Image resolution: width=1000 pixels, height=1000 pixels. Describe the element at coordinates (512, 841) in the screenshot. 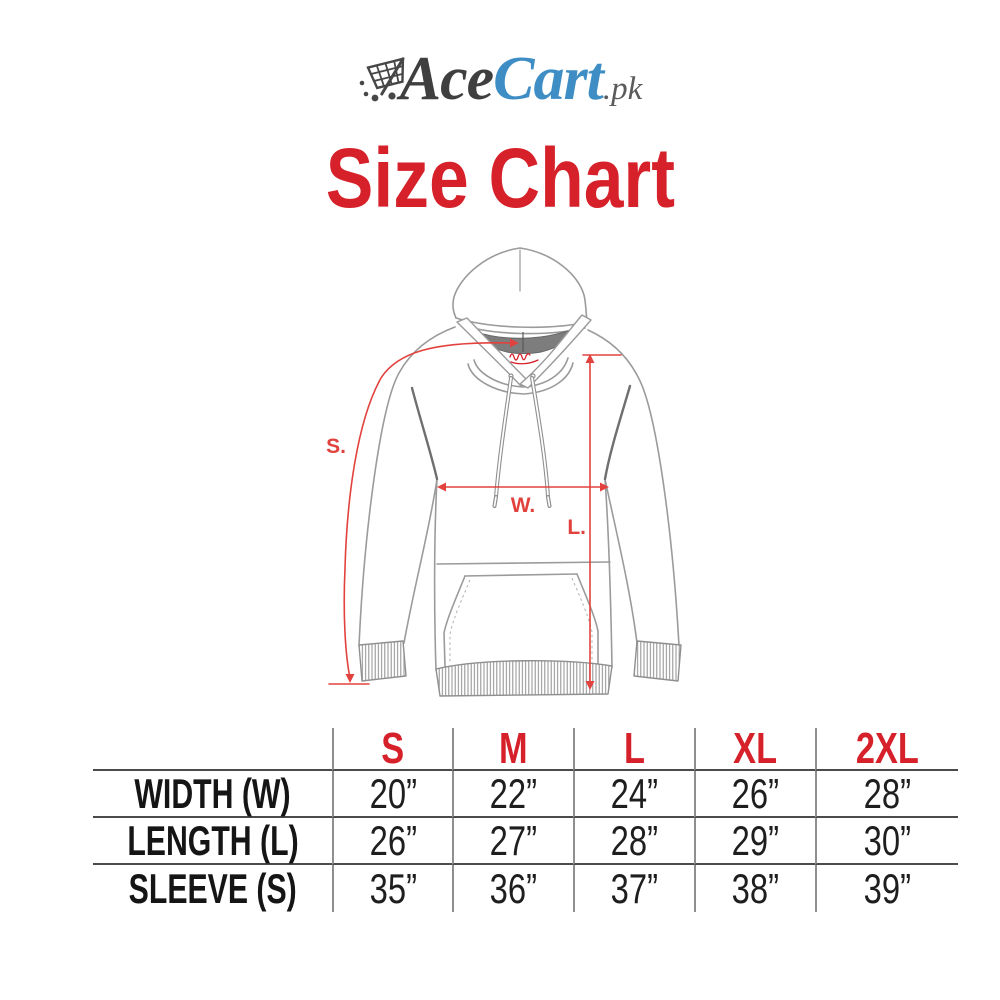

I see `length-value-m: 27”` at that location.